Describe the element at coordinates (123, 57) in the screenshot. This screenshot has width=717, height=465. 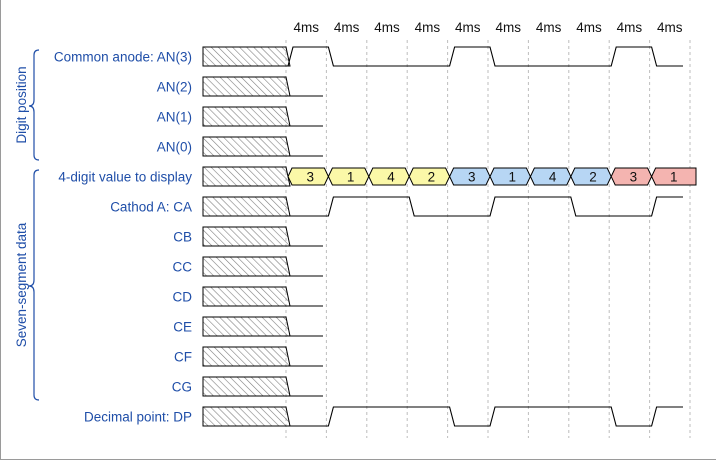
I see `signal-label: Common anode: AN(3)` at that location.